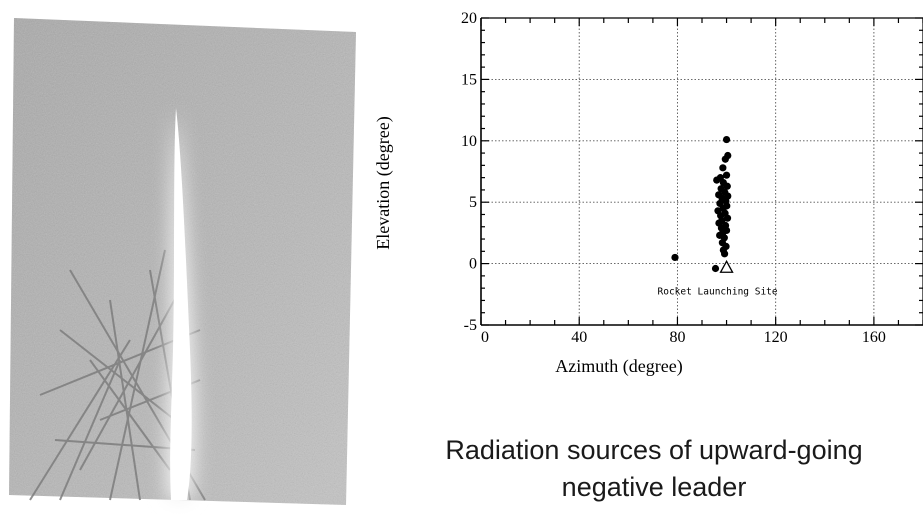 This screenshot has height=515, width=923. I want to click on x-tick-label: 160, so click(874, 337).